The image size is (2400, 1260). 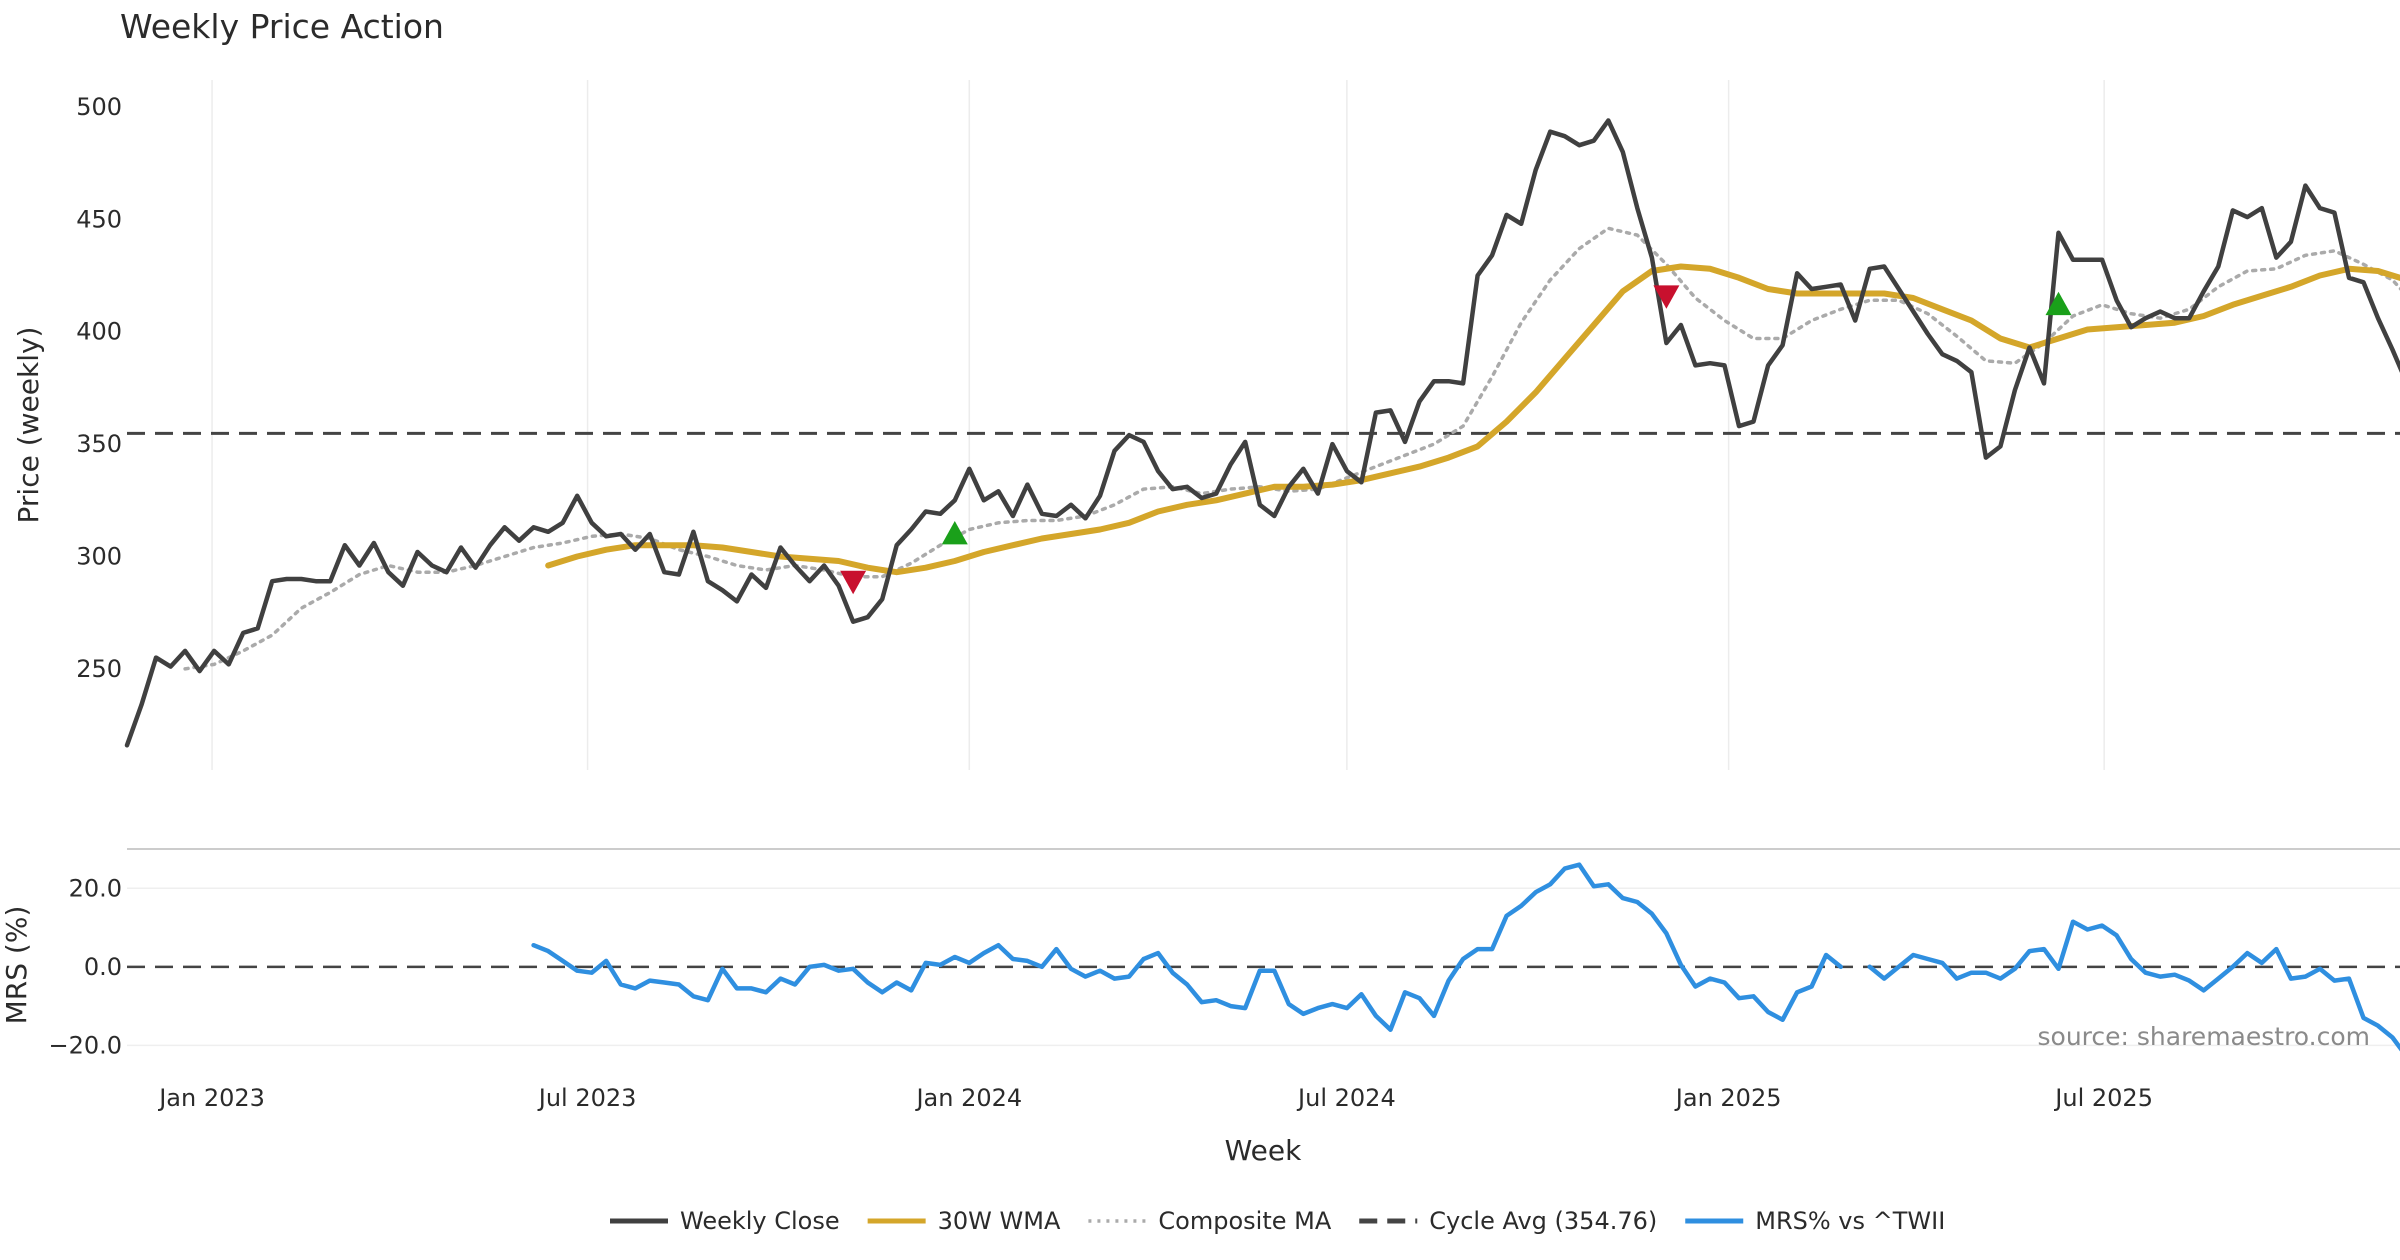 I want to click on price-y-tick-label: 450, so click(x=99, y=219).